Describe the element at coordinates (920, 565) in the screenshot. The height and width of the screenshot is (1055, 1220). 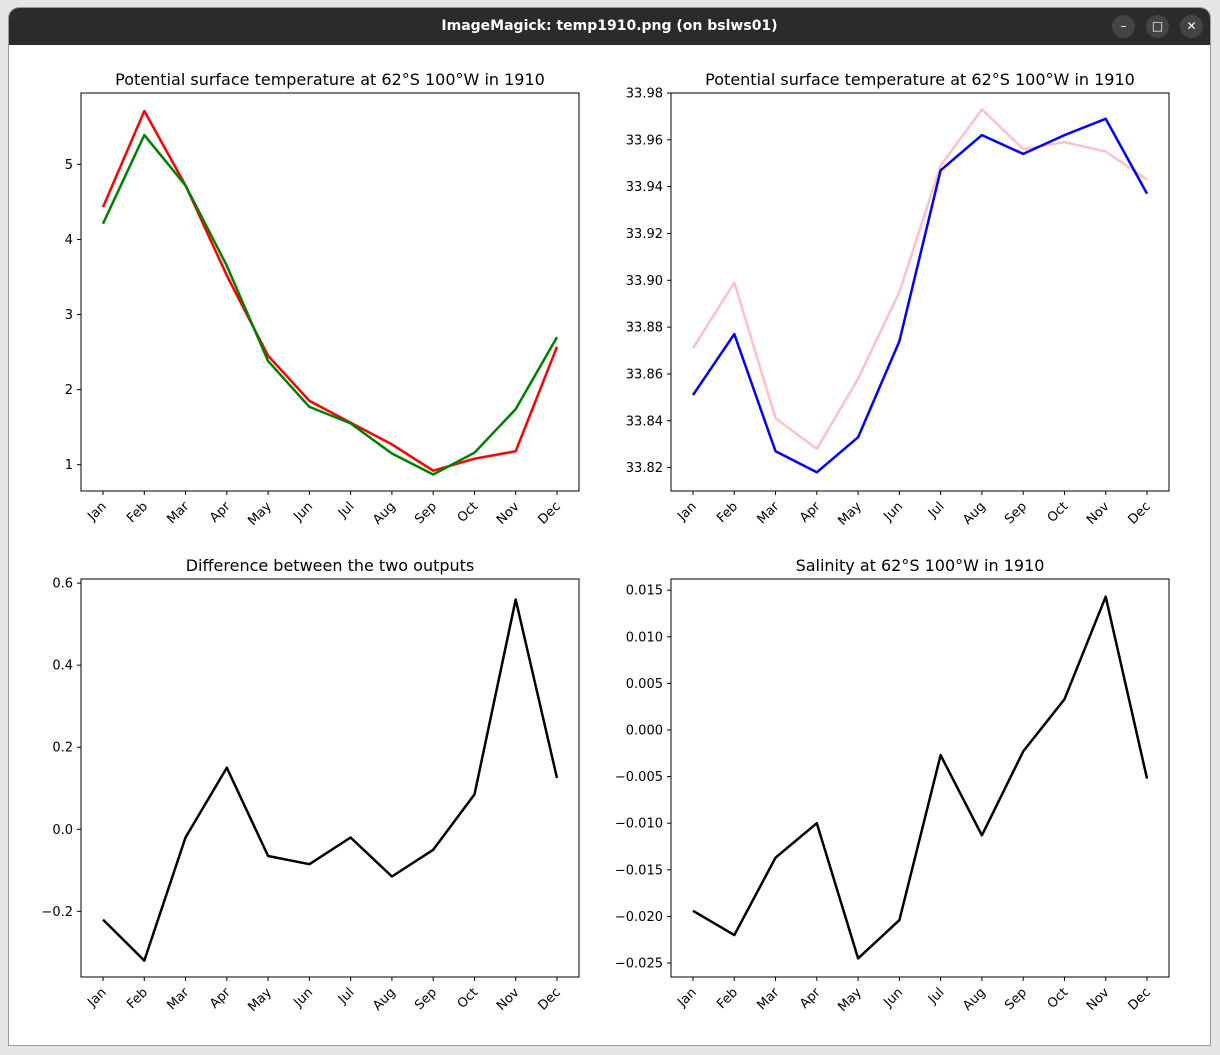
I see `chart-title: Salinity at 62°S 100°W in 1910` at that location.